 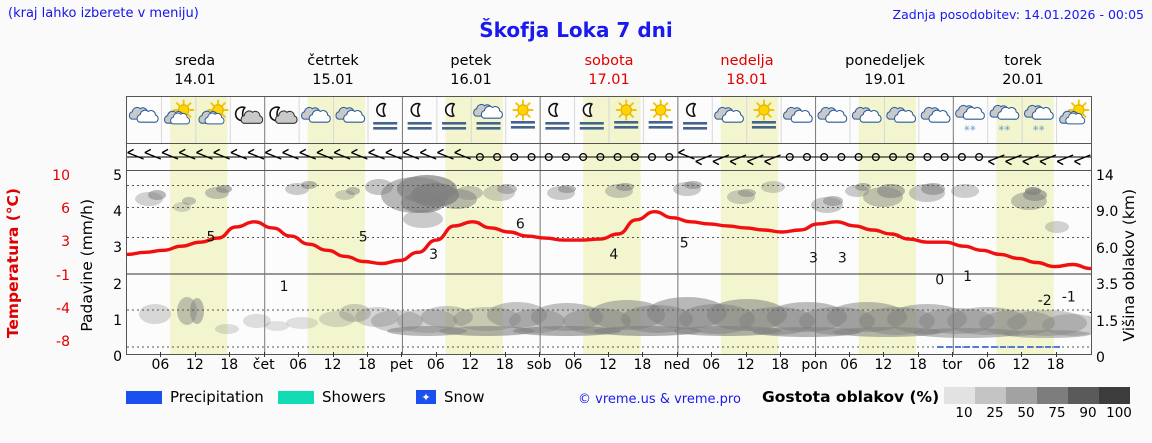 What do you see at coordinates (433, 255) in the screenshot?
I see `temperature-point-label: 3` at bounding box center [433, 255].